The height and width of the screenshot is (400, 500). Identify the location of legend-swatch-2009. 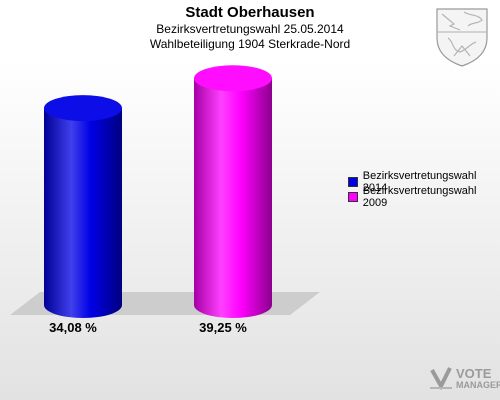
(353, 196).